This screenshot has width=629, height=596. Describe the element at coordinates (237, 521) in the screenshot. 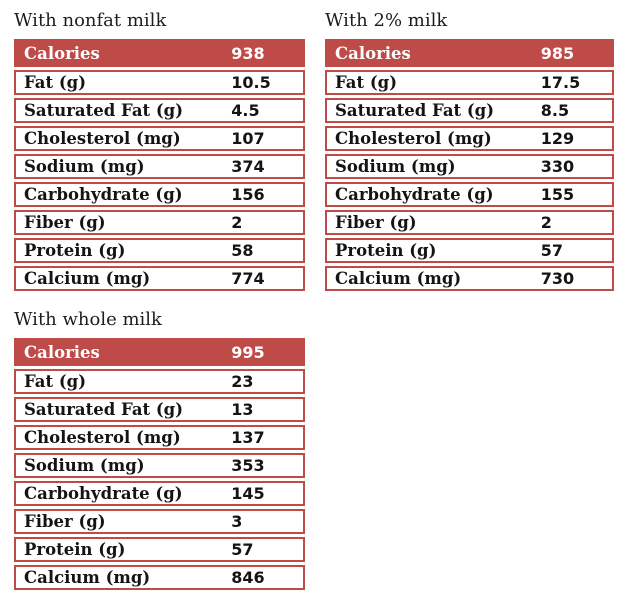

I see `row-value: 3` at that location.